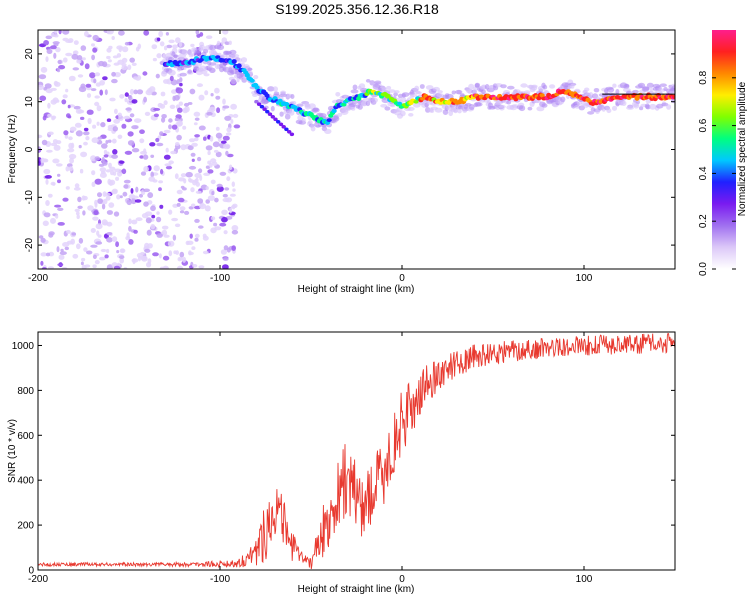 The height and width of the screenshot is (600, 750). Describe the element at coordinates (29, 244) in the screenshot. I see `y-tick-label: -20` at that location.